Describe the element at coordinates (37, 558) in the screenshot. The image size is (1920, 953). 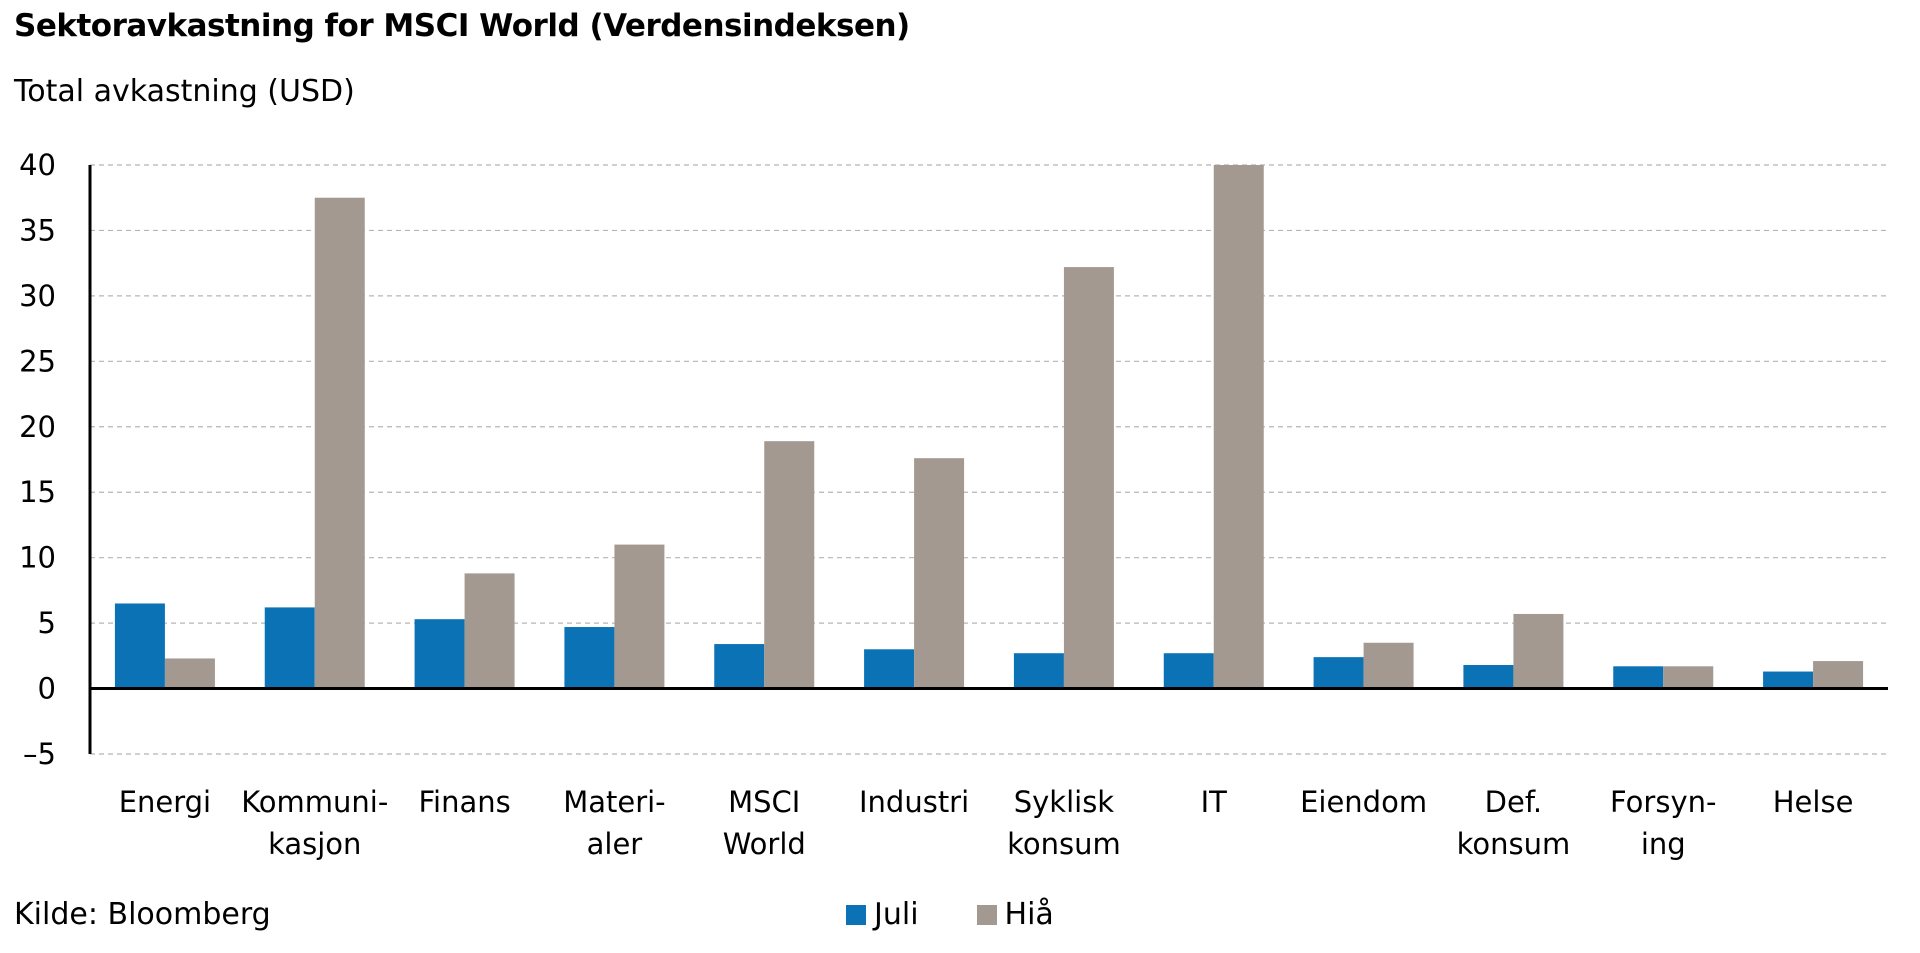
I see `y-tick-label: 10` at that location.